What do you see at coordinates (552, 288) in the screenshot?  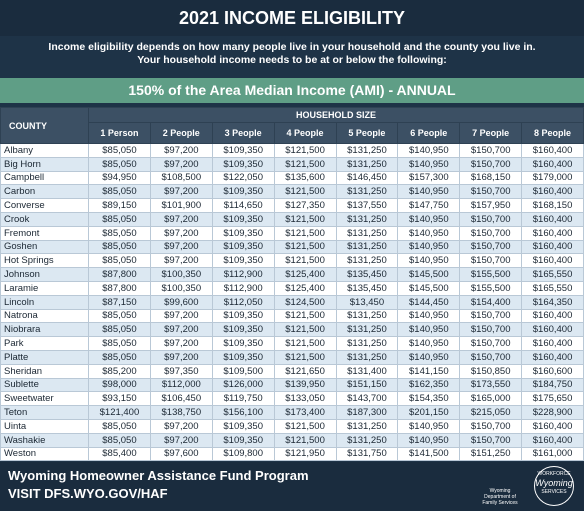 I see `income-cell: $165,550` at bounding box center [552, 288].